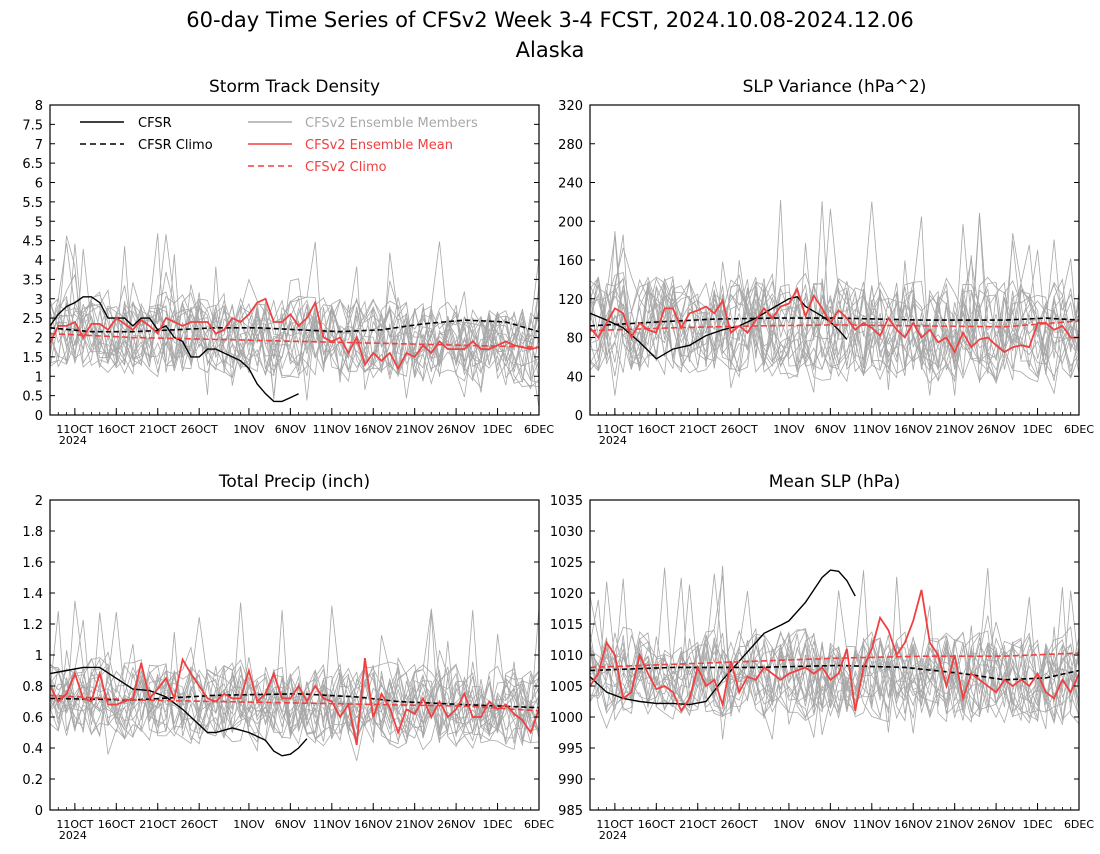 The image size is (1100, 854). What do you see at coordinates (570, 261) in the screenshot?
I see `y-tick-label: 160` at bounding box center [570, 261].